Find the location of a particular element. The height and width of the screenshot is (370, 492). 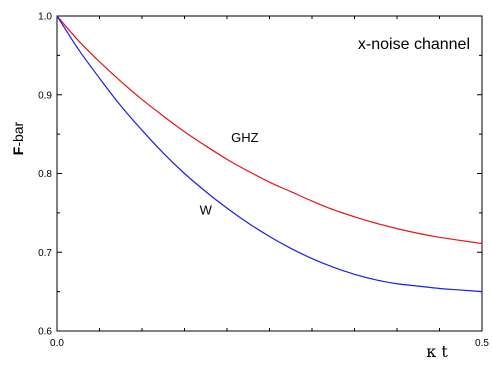

y-tick-label: 0.8 is located at coordinates (45, 174).